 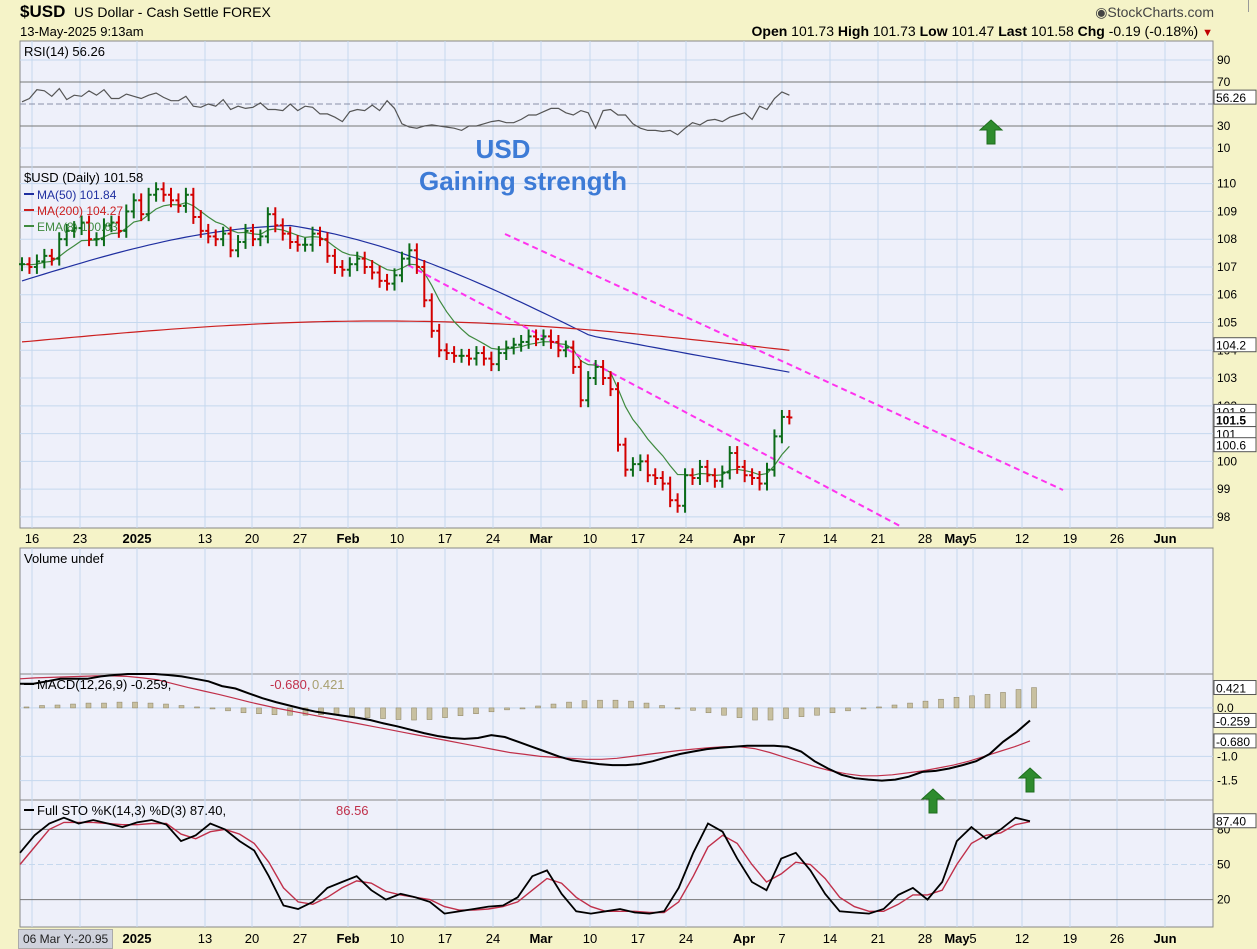 I want to click on channel-upper-line, so click(x=784, y=362).